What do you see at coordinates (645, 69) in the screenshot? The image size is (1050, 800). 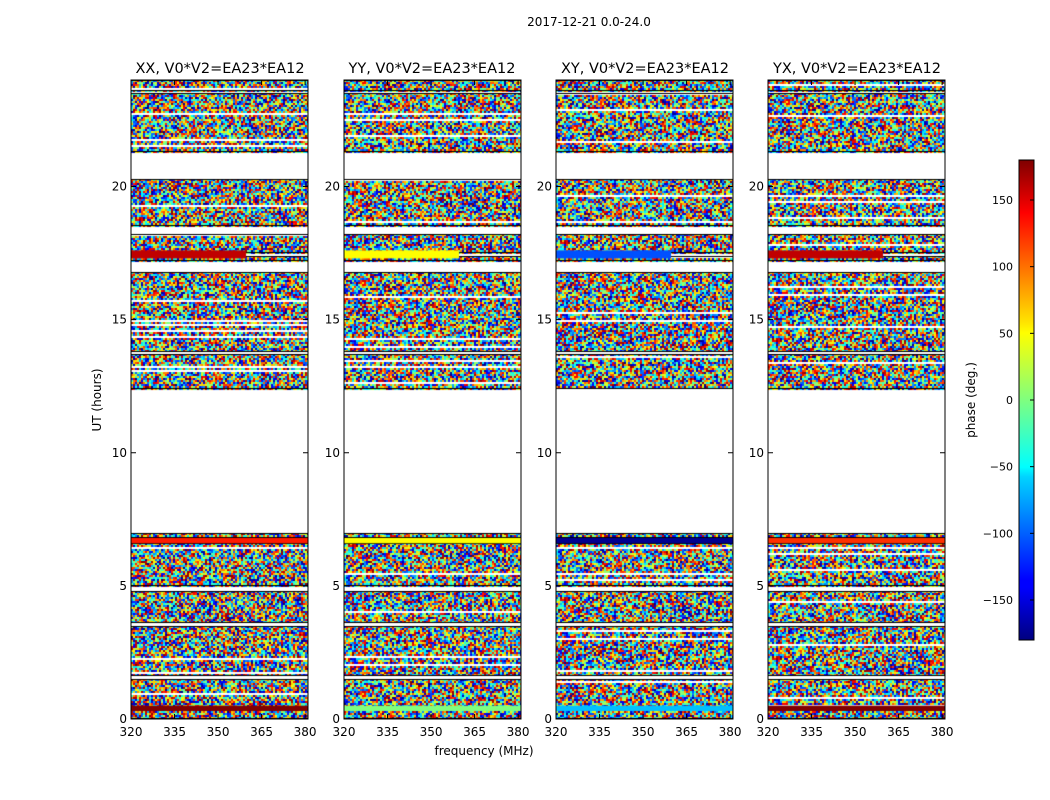 I see `panel-title: XY, V0*V2=EA23*EA12` at bounding box center [645, 69].